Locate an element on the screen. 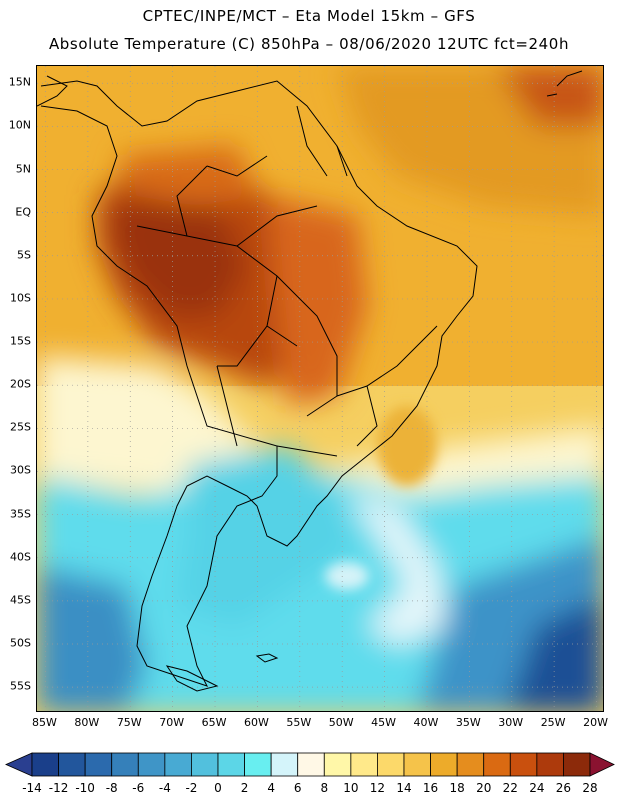  lat-label: 30S is located at coordinates (20, 470).